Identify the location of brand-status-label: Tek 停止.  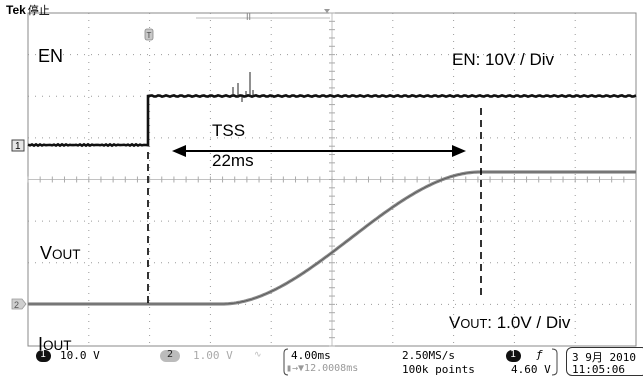
(28, 10).